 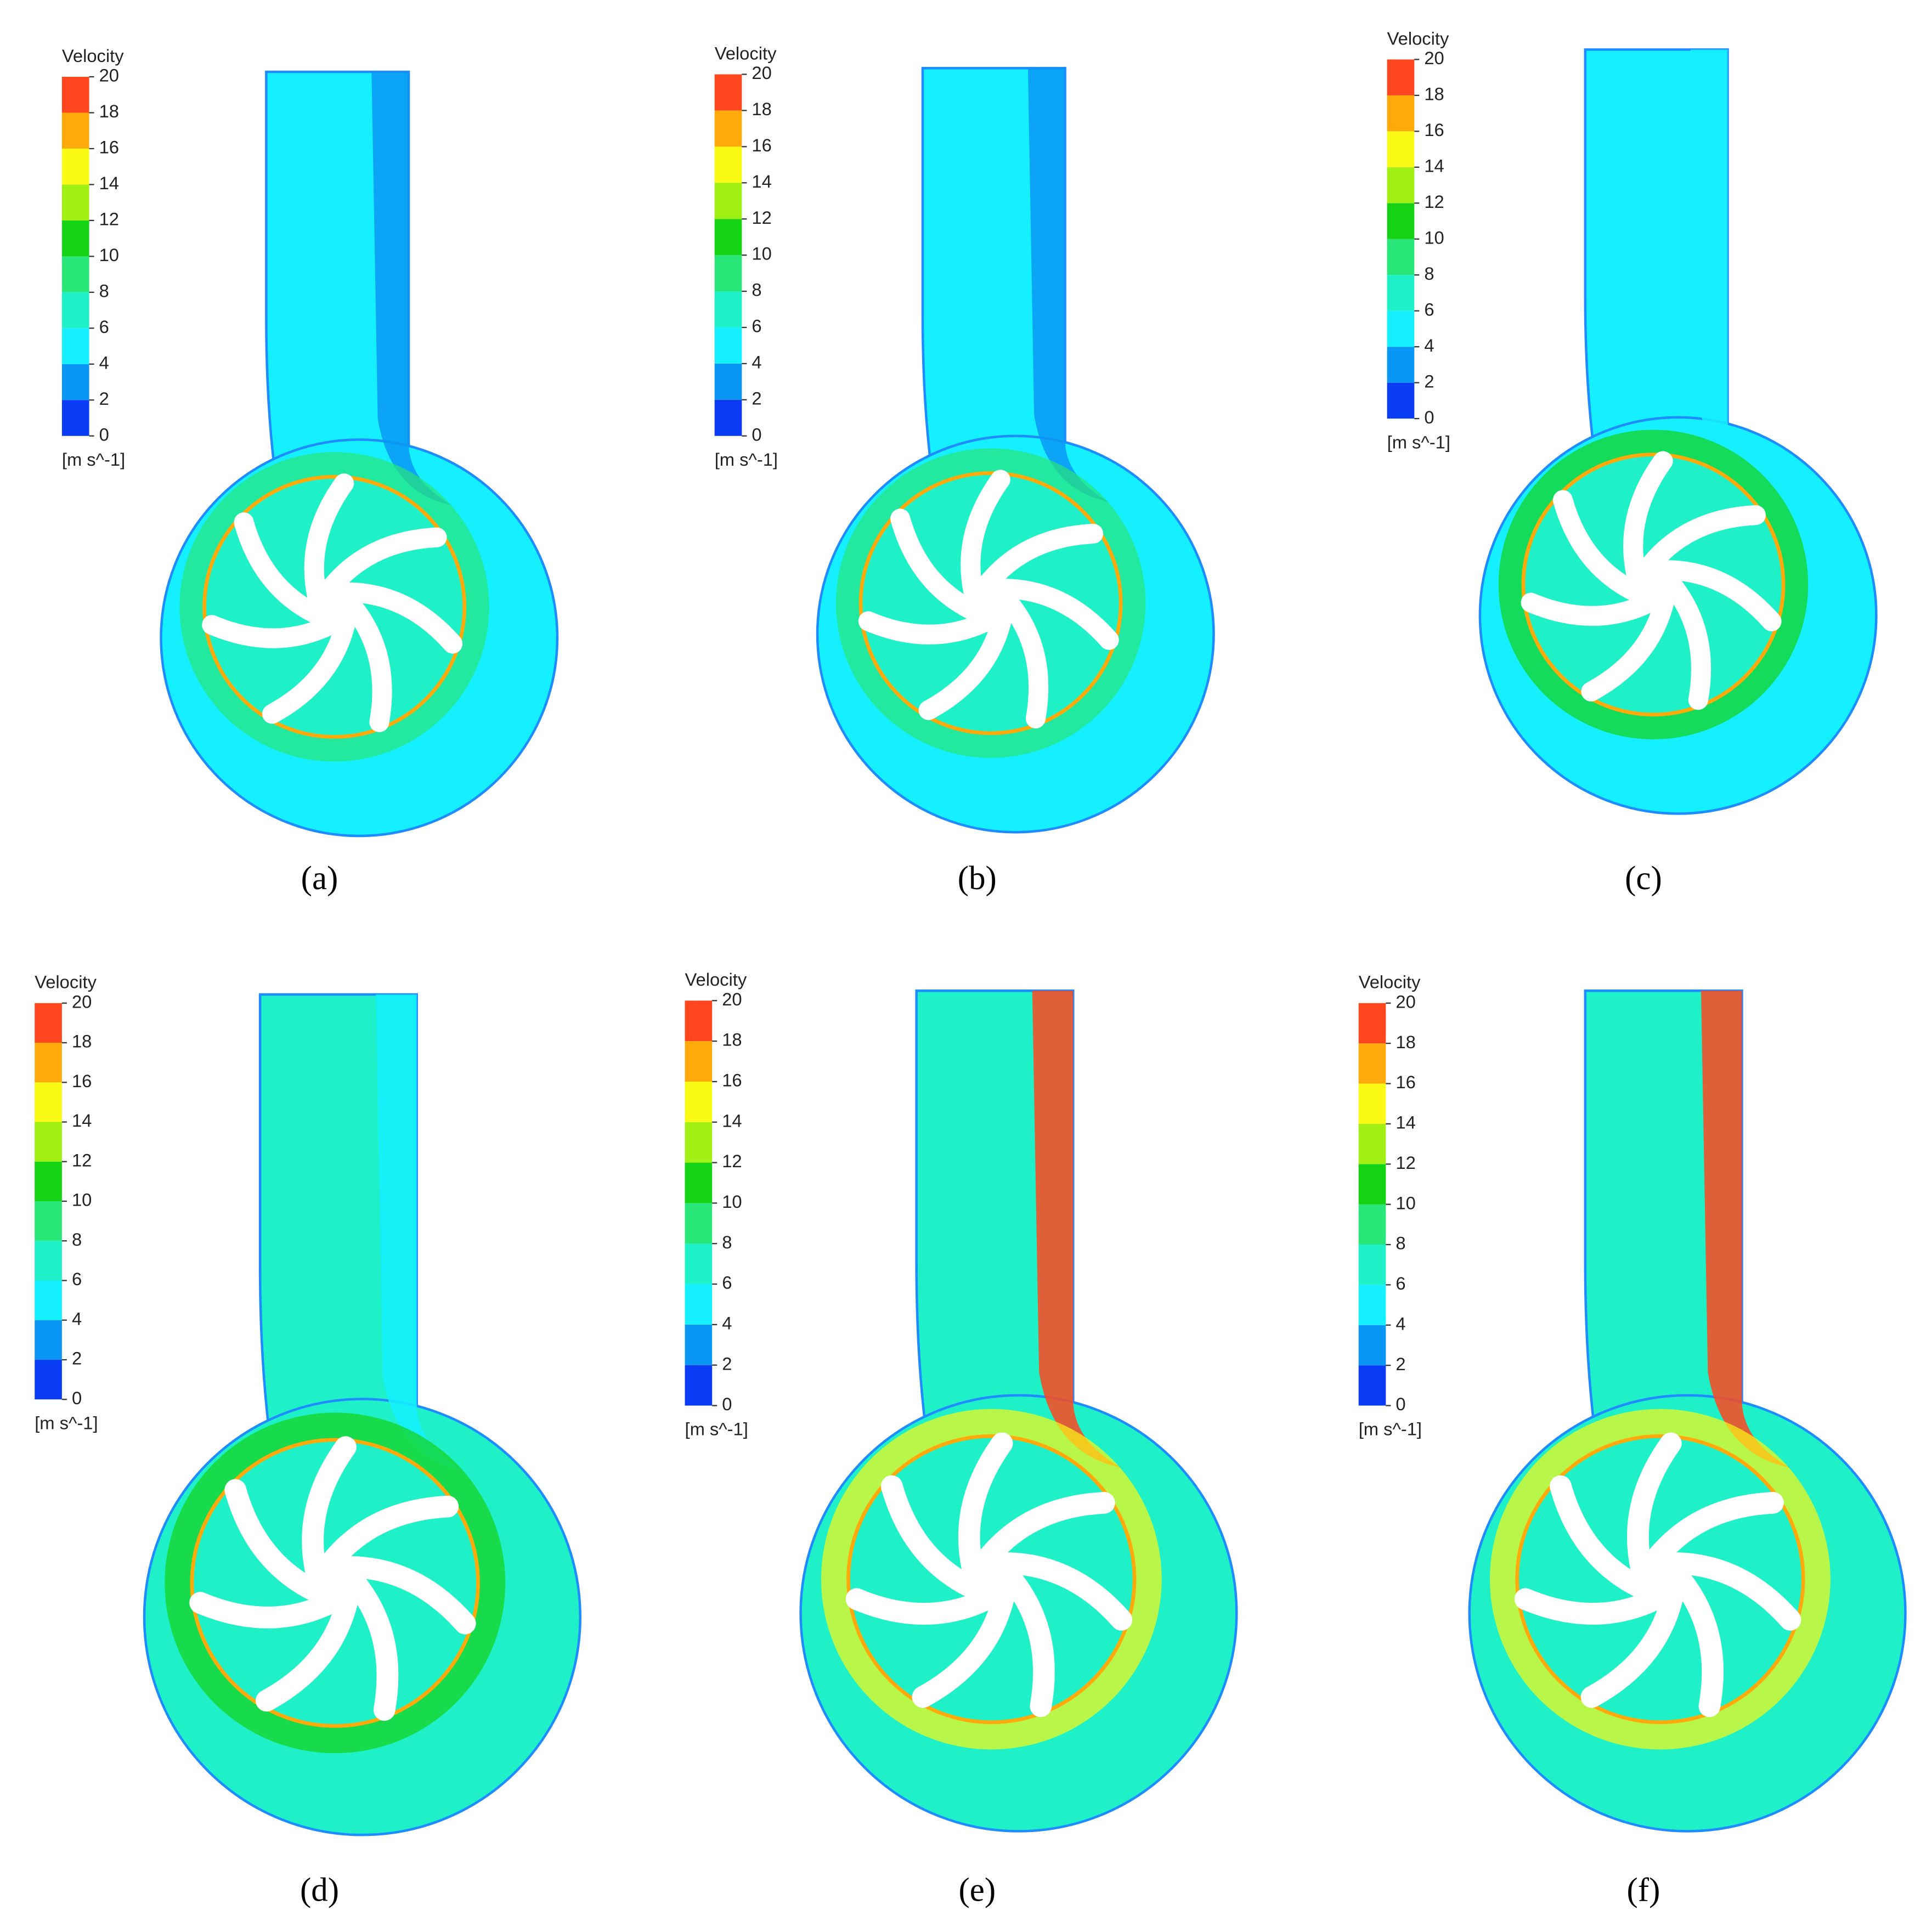 I want to click on outlet, so click(x=368, y=1229).